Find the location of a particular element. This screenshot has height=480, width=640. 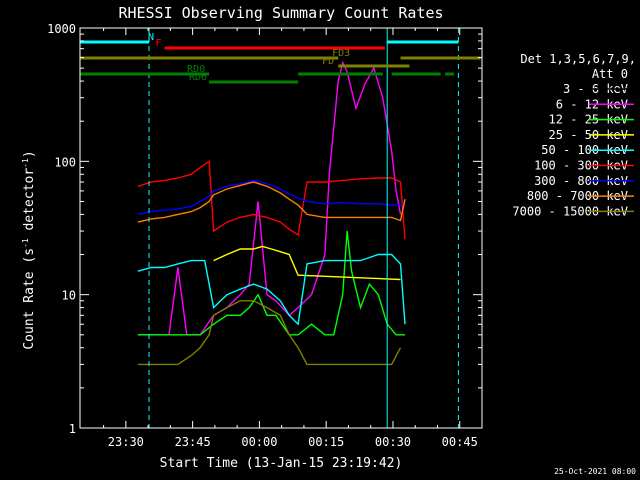

y-axis-label-end: ) is located at coordinates (29, 154).